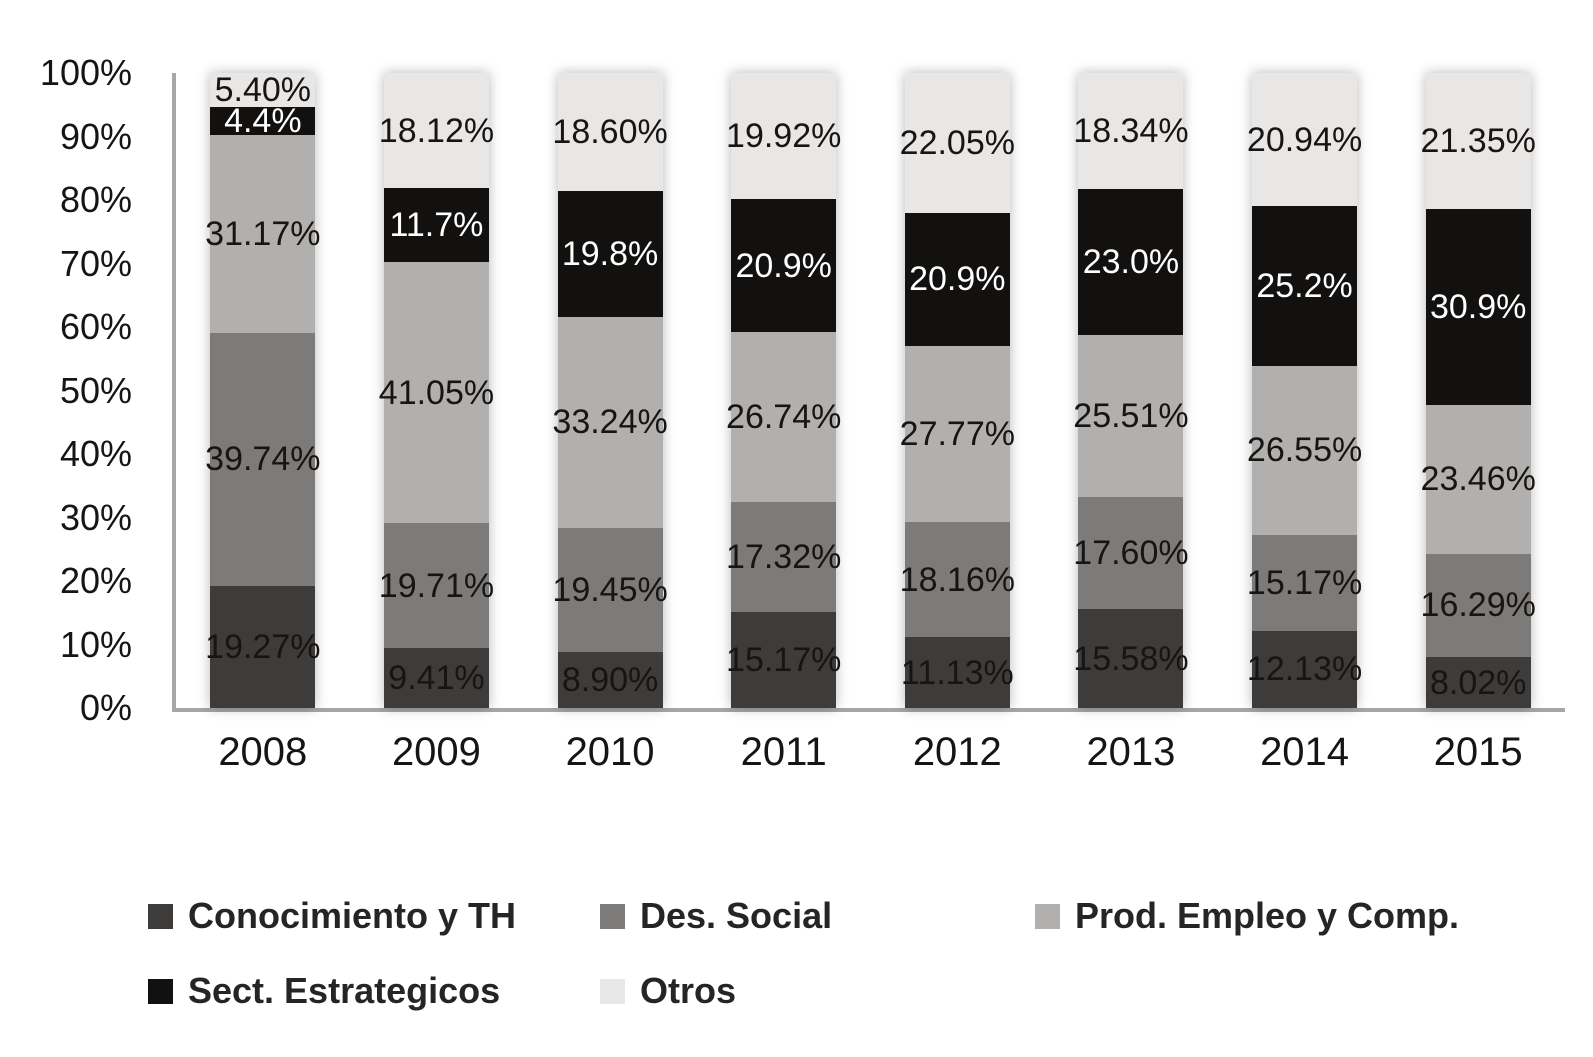 The height and width of the screenshot is (1057, 1593). I want to click on segment-label-2013-conocimiento-y-th: 15.58%, so click(1131, 658).